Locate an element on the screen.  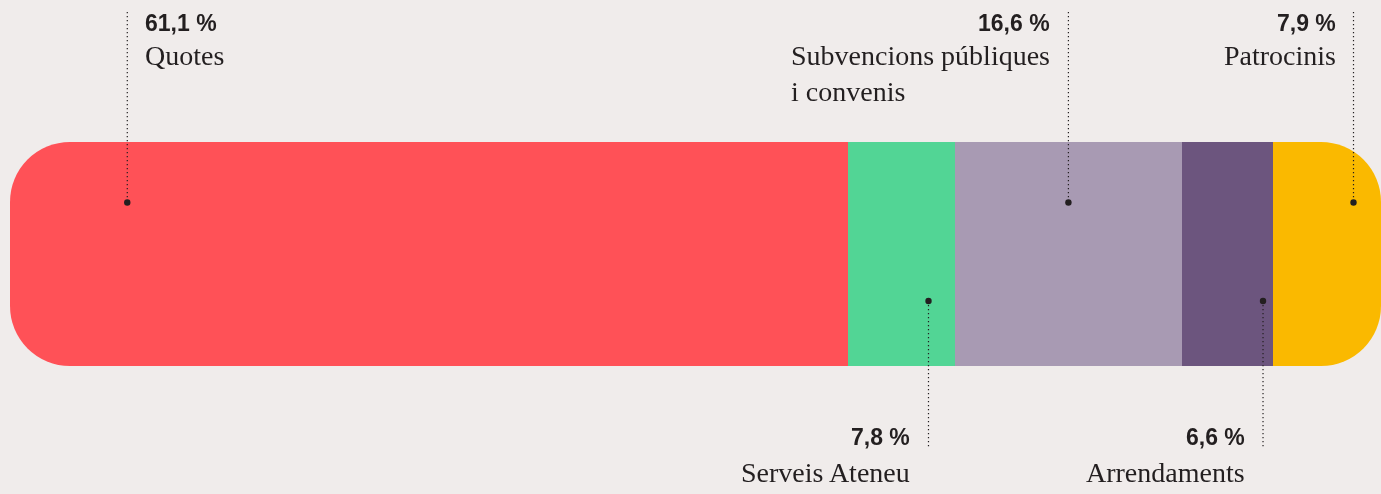
data-label: 61,1 % is located at coordinates (181, 23).